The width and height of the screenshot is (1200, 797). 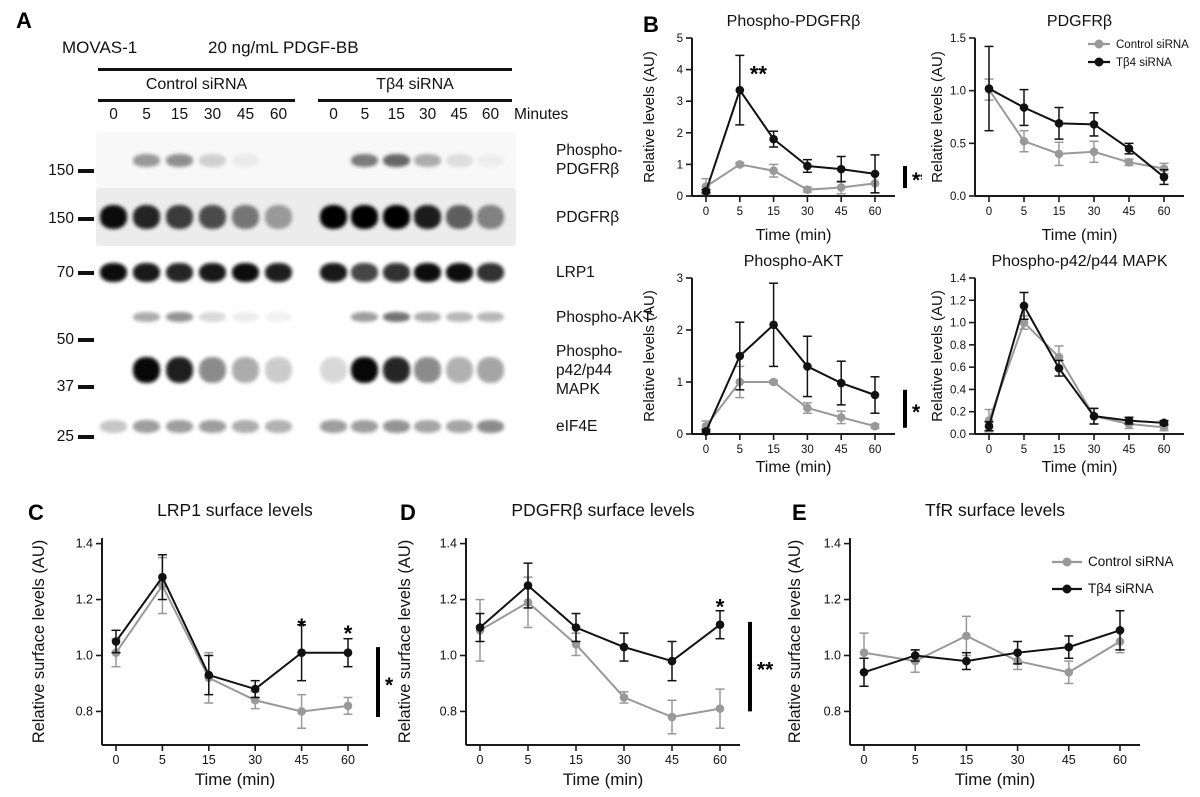 I want to click on svg-text: 0.0, so click(x=958, y=197).